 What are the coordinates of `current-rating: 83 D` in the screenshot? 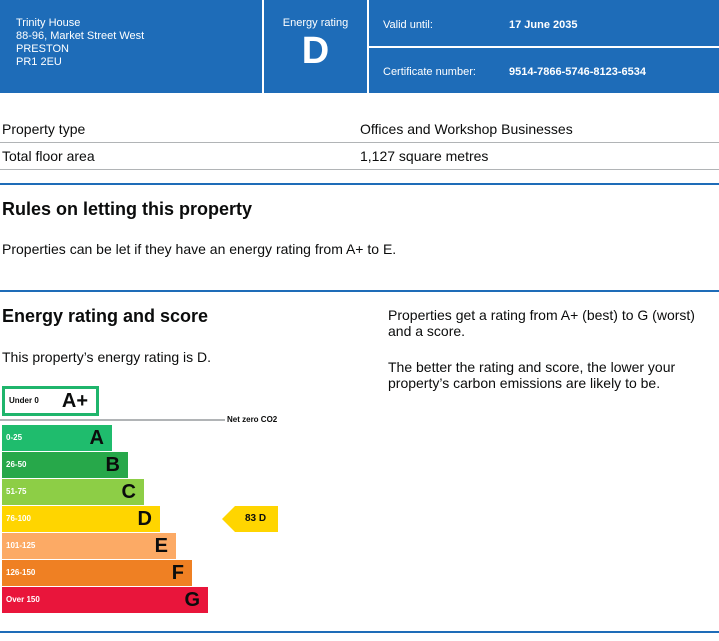 It's located at (255, 518).